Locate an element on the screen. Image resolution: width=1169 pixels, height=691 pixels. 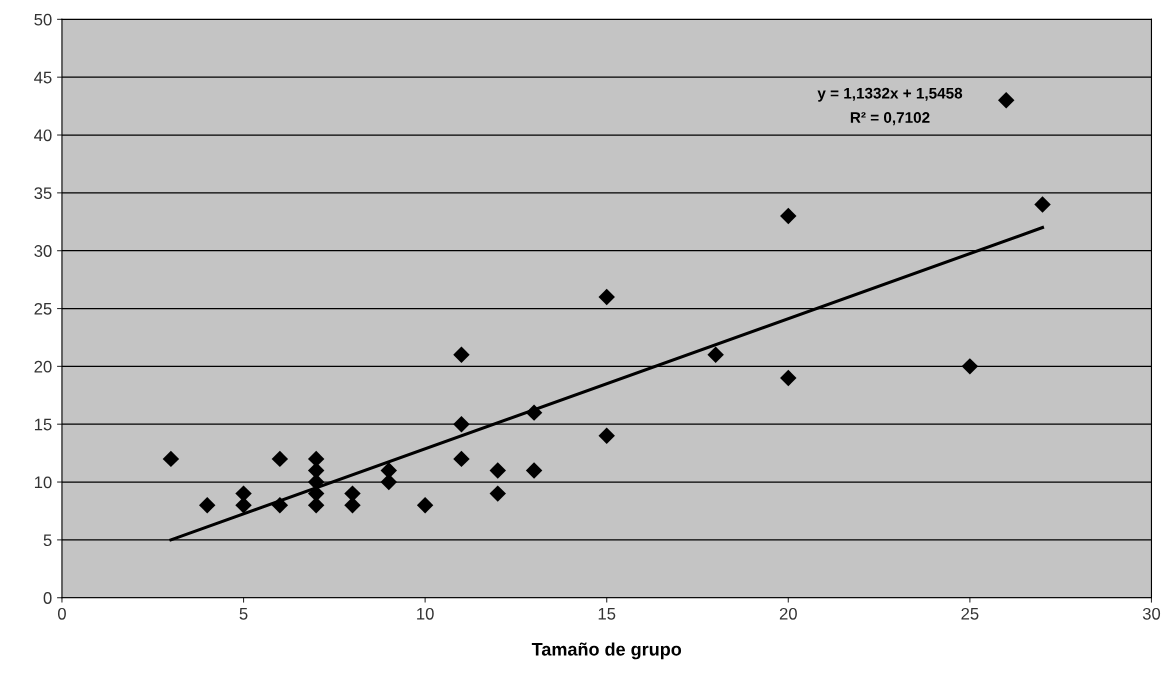
y-tick-label: 10 is located at coordinates (43, 482).